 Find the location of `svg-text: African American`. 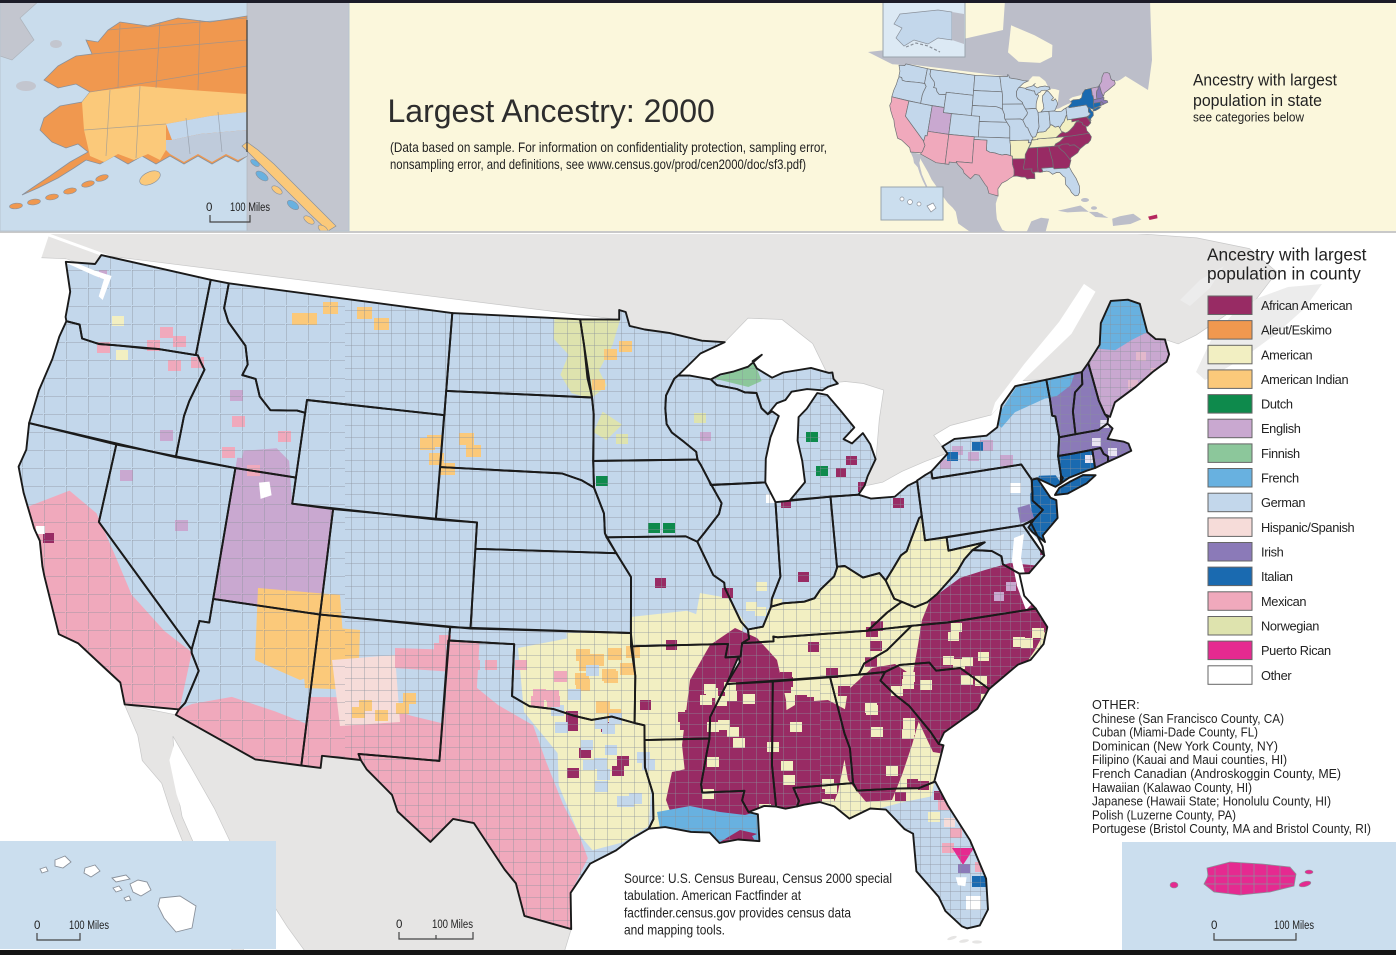

svg-text: African American is located at coordinates (1306, 305).